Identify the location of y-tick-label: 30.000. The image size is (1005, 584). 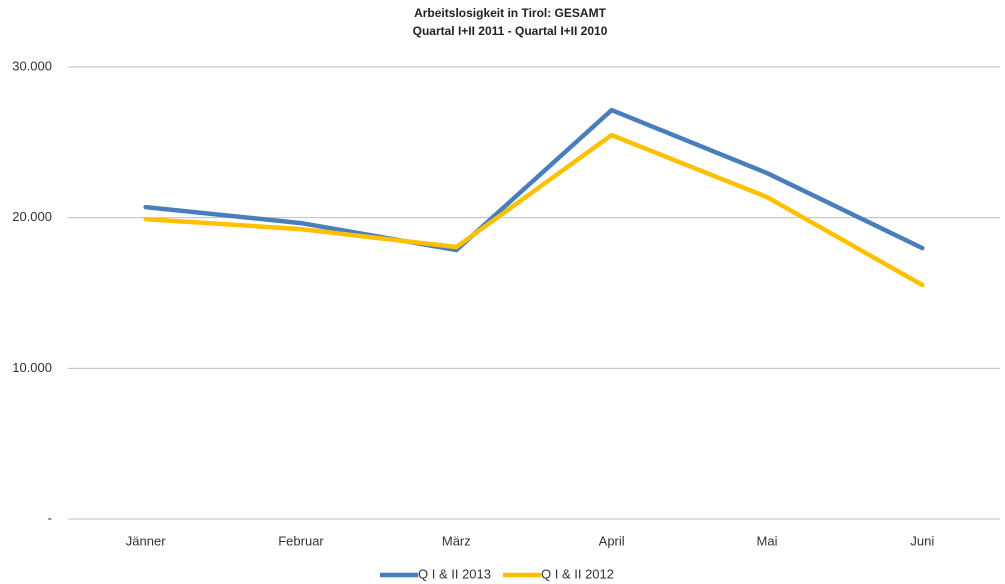
(32, 65).